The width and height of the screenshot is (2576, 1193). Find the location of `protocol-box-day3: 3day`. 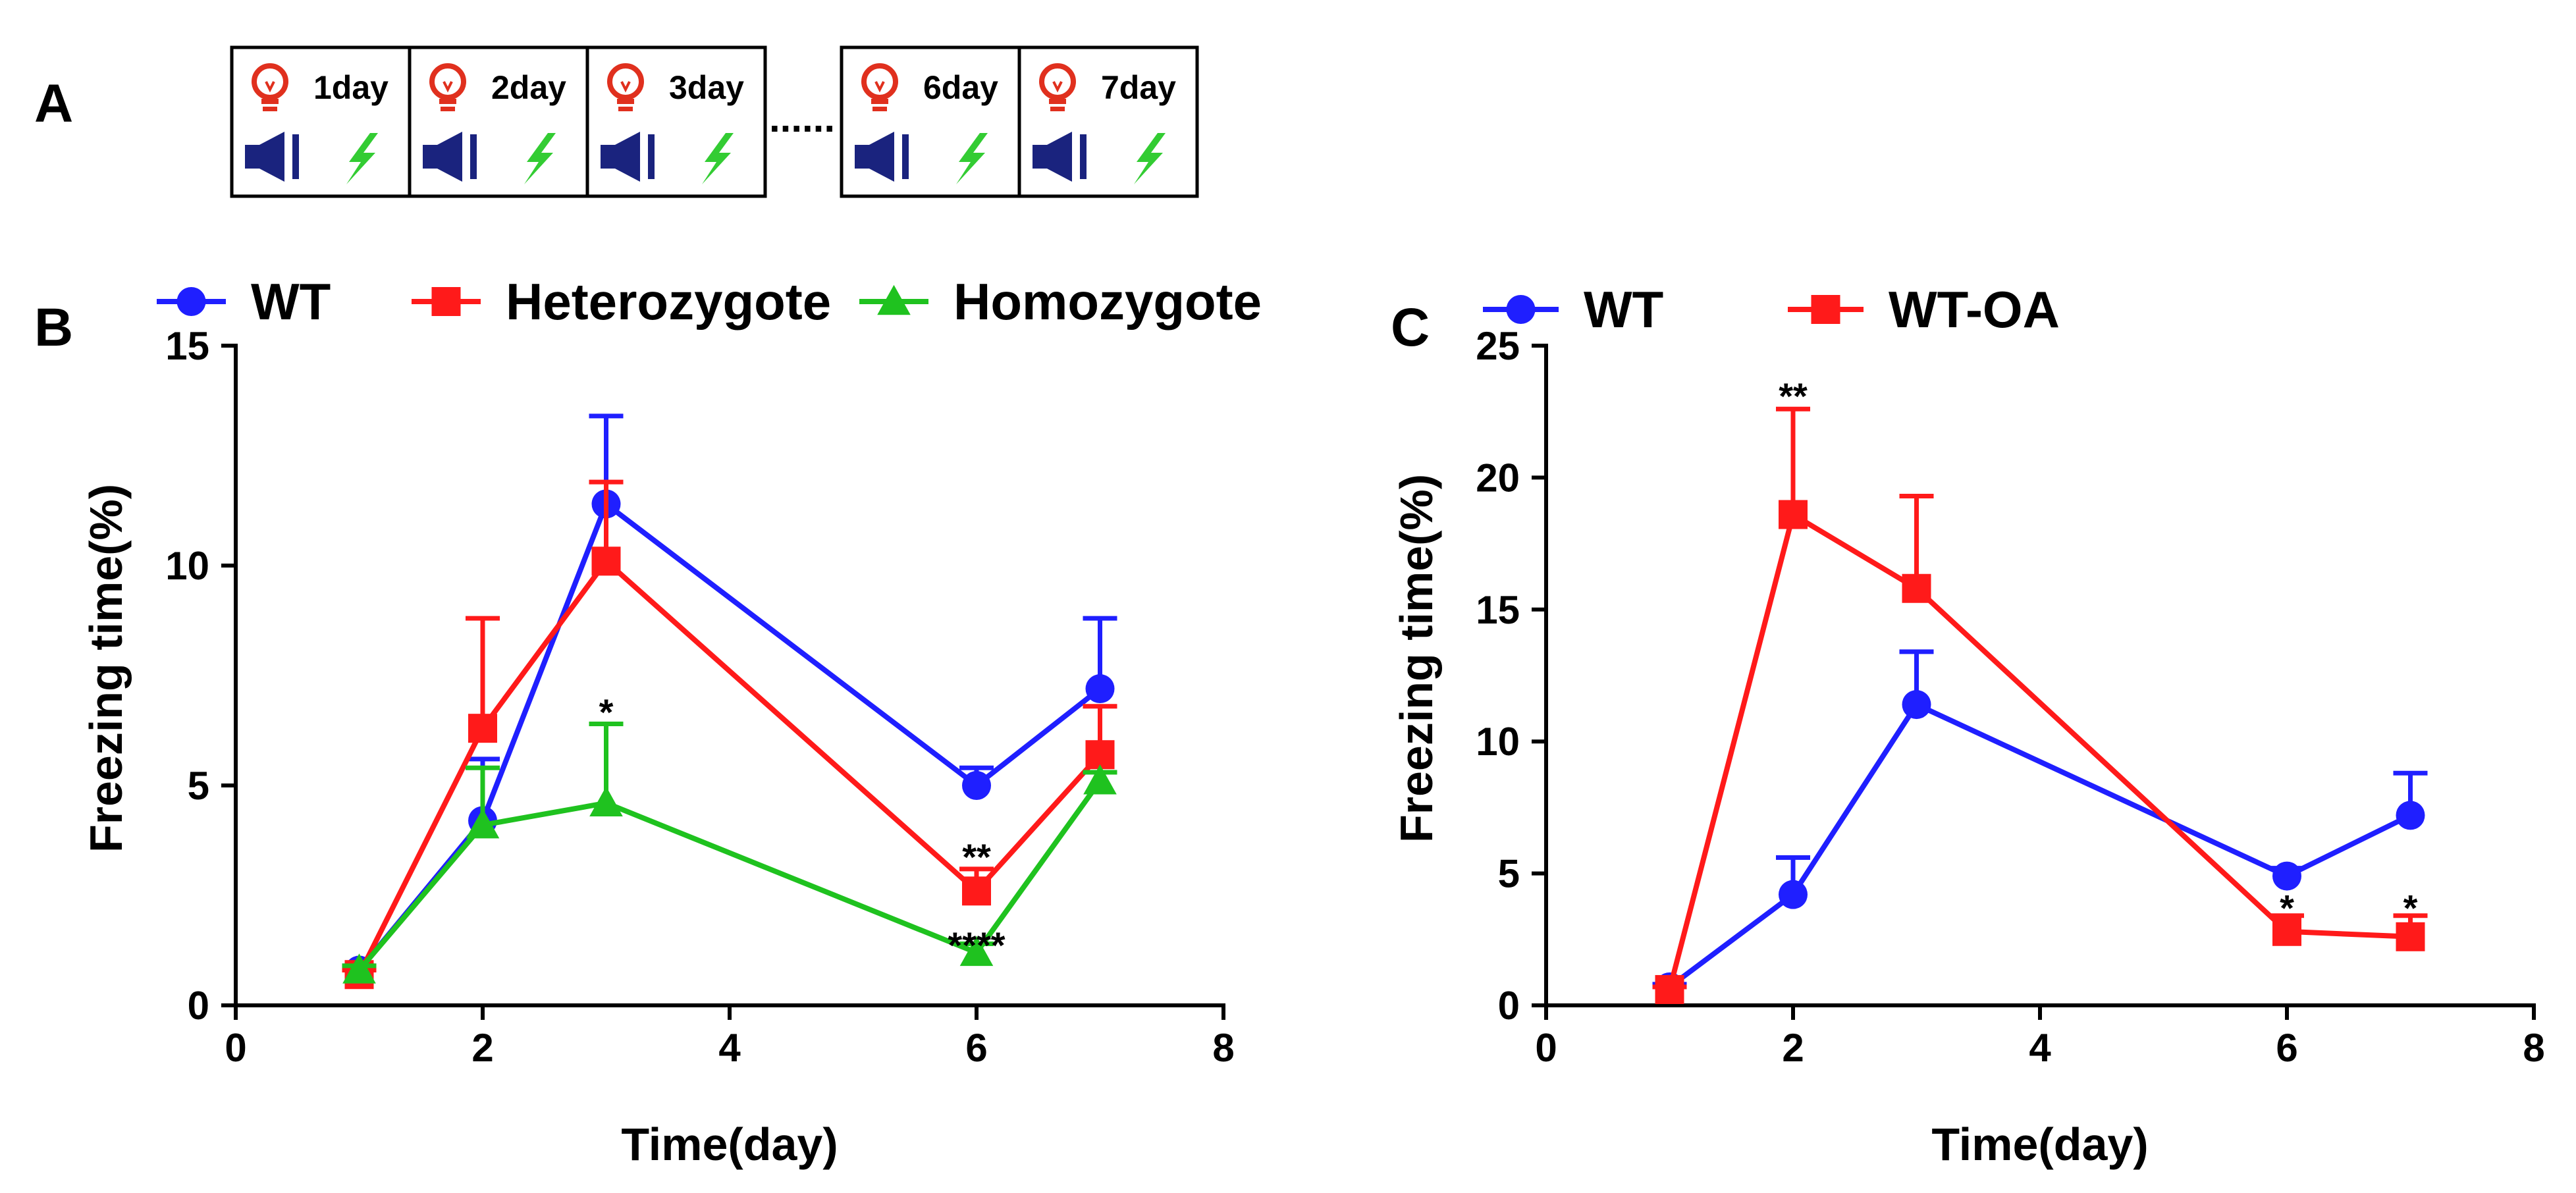

protocol-box-day3: 3day is located at coordinates (676, 121).